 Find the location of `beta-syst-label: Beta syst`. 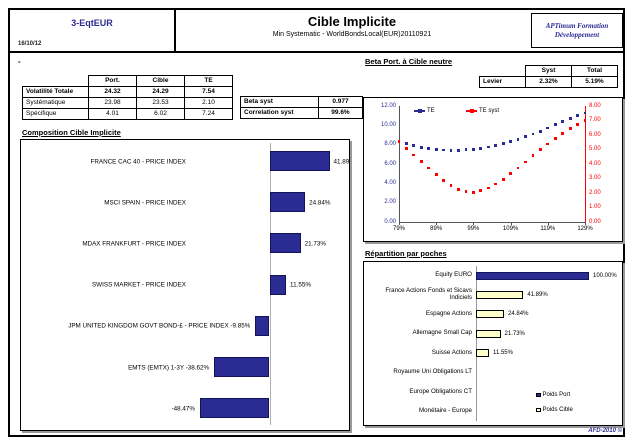

beta-syst-label: Beta syst is located at coordinates (279, 102).